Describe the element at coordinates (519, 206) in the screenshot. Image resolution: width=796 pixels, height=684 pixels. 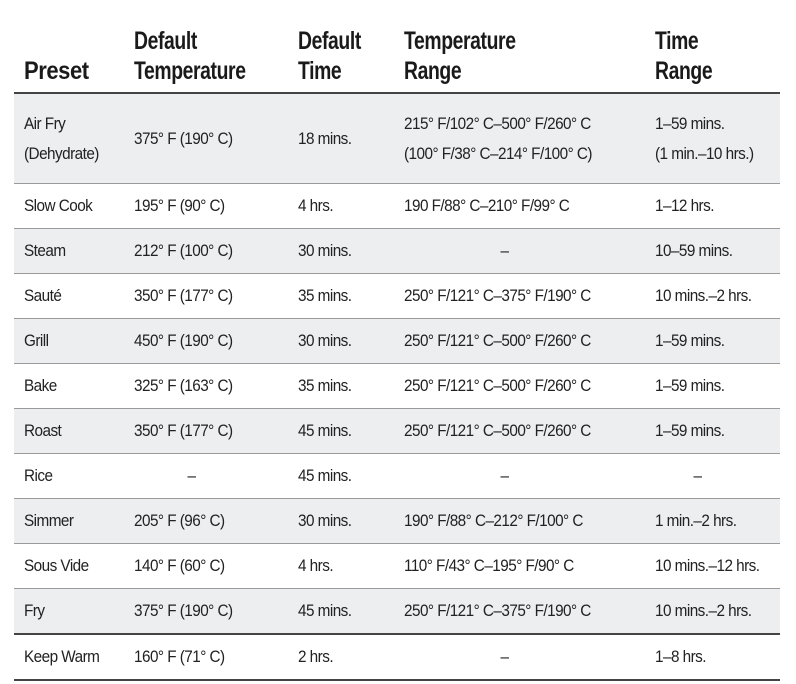
I see `cell-temperature-range: 190 F/88° C–210° F/99° C` at that location.